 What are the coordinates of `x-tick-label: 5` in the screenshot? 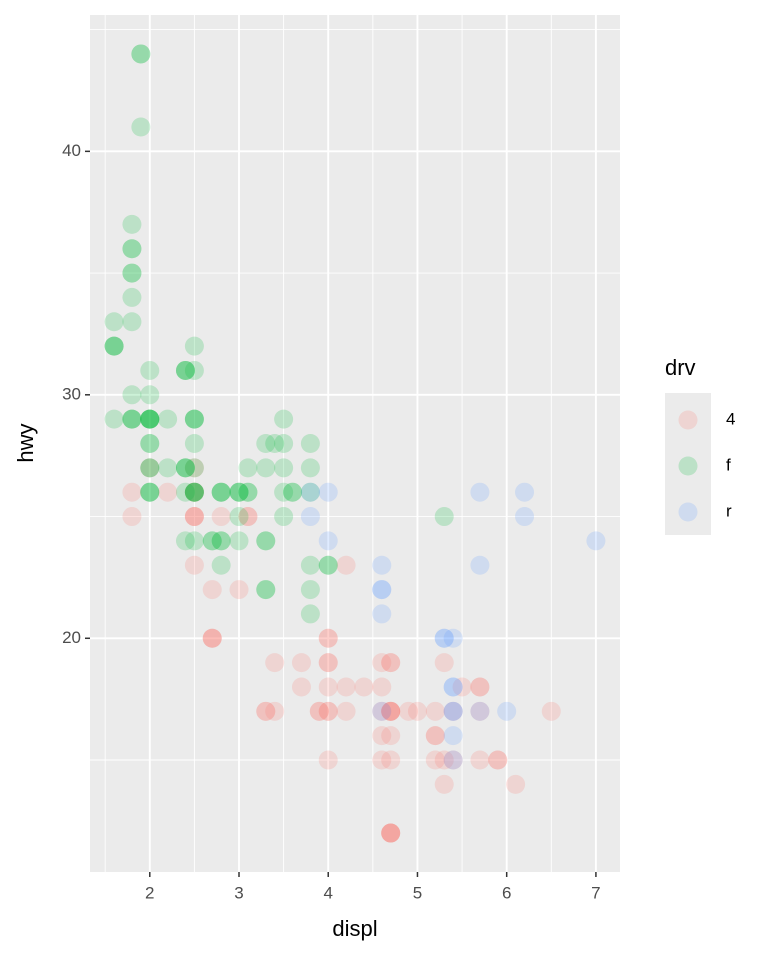 It's located at (417, 892).